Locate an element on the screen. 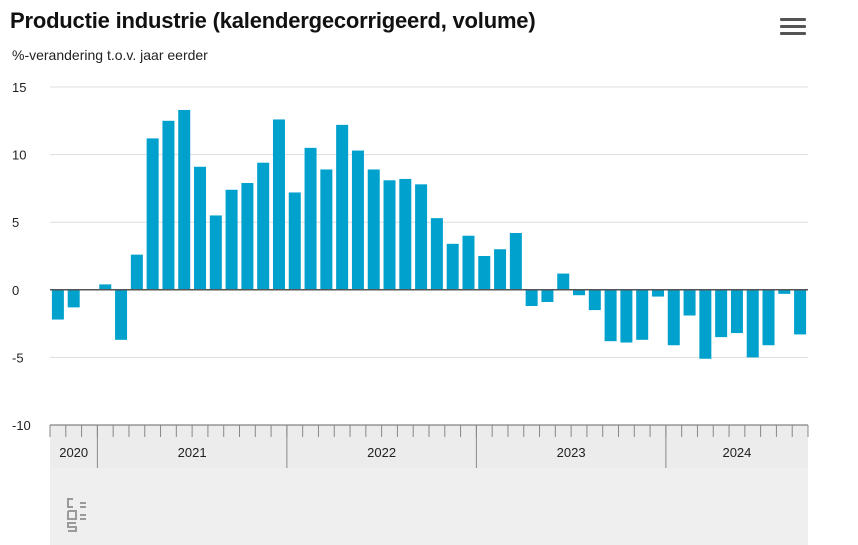 This screenshot has width=858, height=545. year-label: 2020 is located at coordinates (73, 452).